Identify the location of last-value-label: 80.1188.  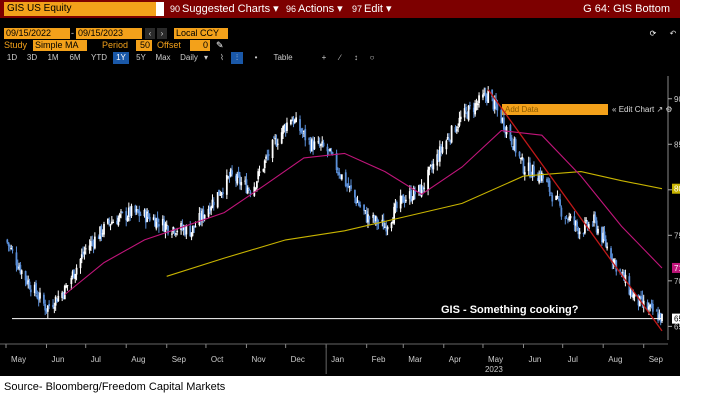
(677, 189).